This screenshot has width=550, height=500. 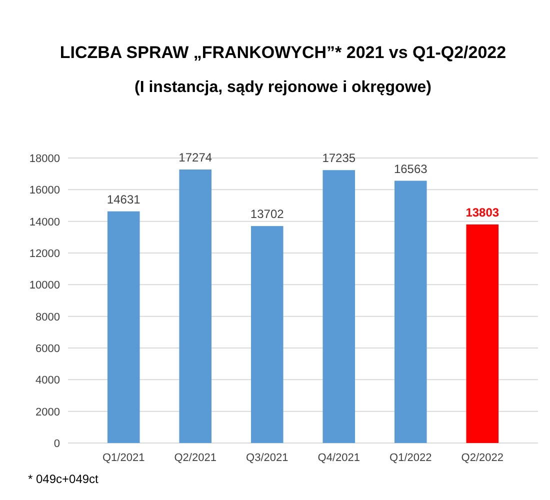 What do you see at coordinates (195, 157) in the screenshot?
I see `data-label: 17274` at bounding box center [195, 157].